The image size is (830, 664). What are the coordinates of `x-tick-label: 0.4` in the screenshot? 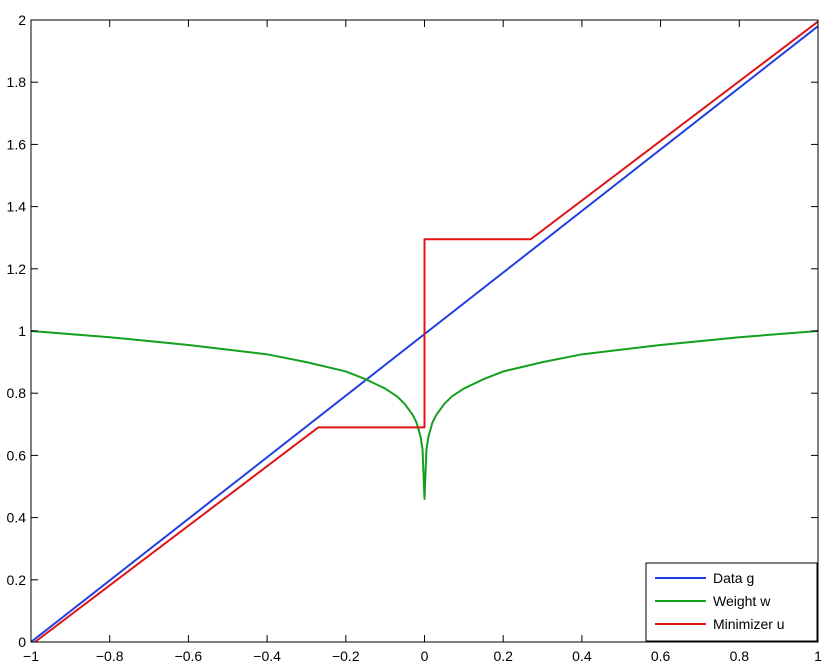 It's located at (582, 656).